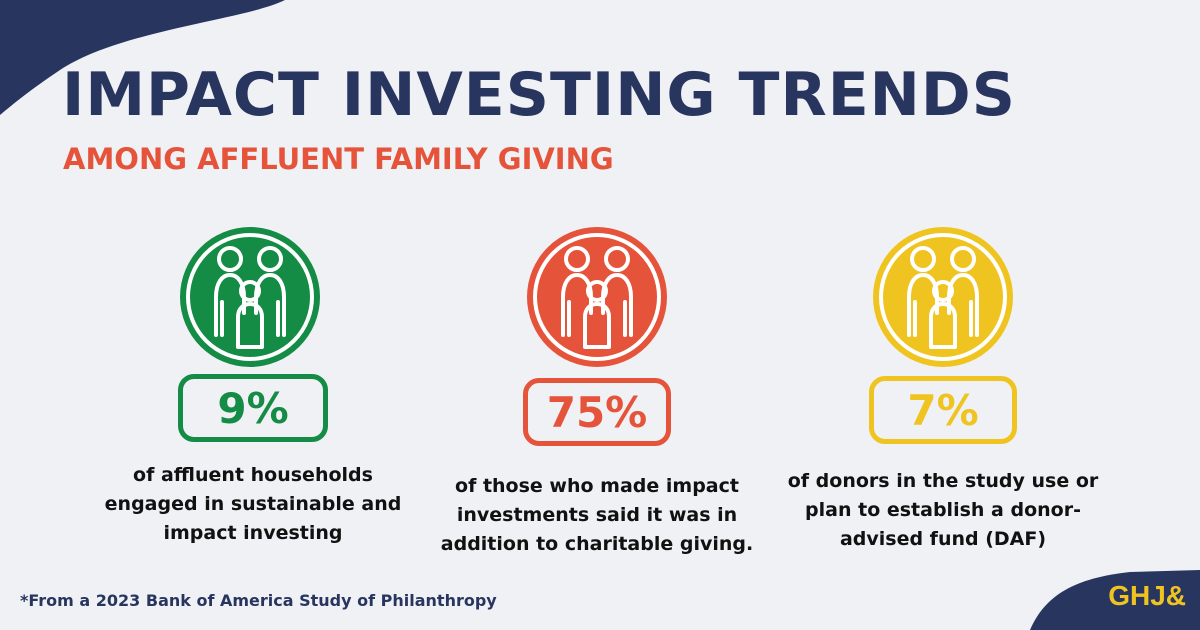 This screenshot has width=1200, height=630. I want to click on ghj-logo: GHJ&, so click(1147, 595).